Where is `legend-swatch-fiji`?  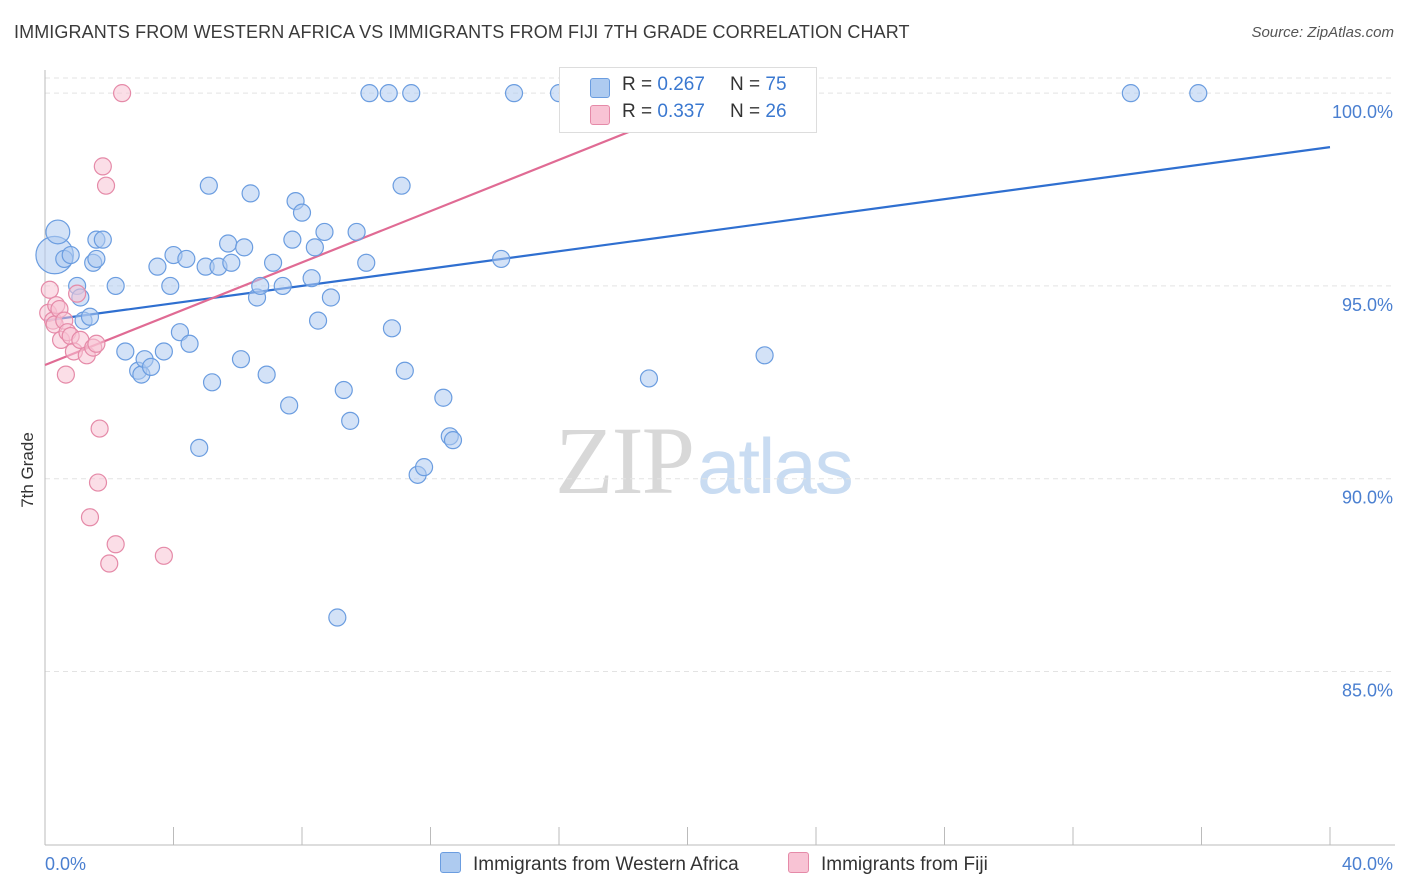
legend-swatch-fiji is located at coordinates (798, 862).